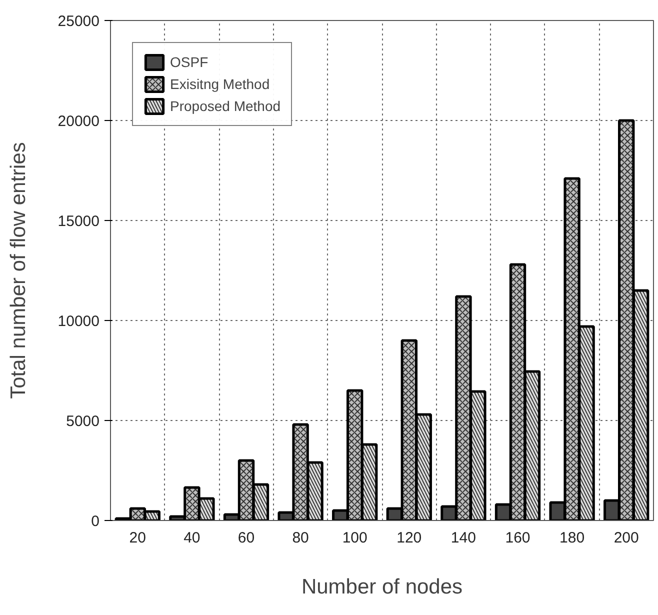  I want to click on legend-label: Exisitng Method, so click(220, 84).